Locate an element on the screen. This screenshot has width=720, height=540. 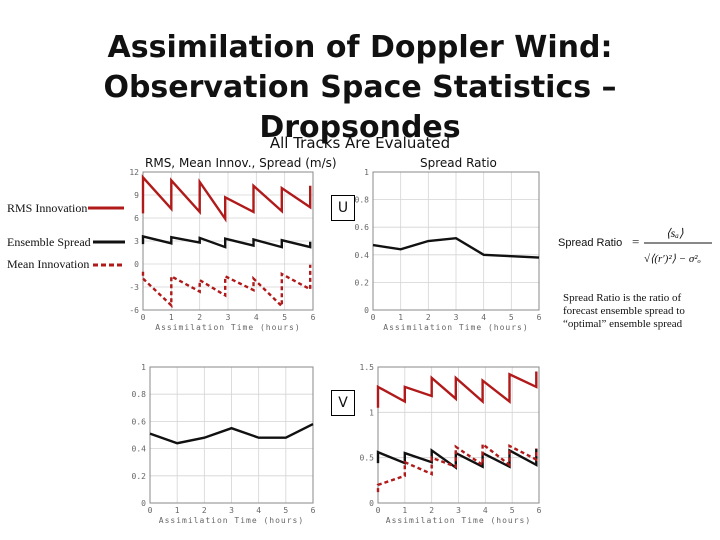
title-line-1: Assimilation of Doppler Wind: is located at coordinates (360, 47).